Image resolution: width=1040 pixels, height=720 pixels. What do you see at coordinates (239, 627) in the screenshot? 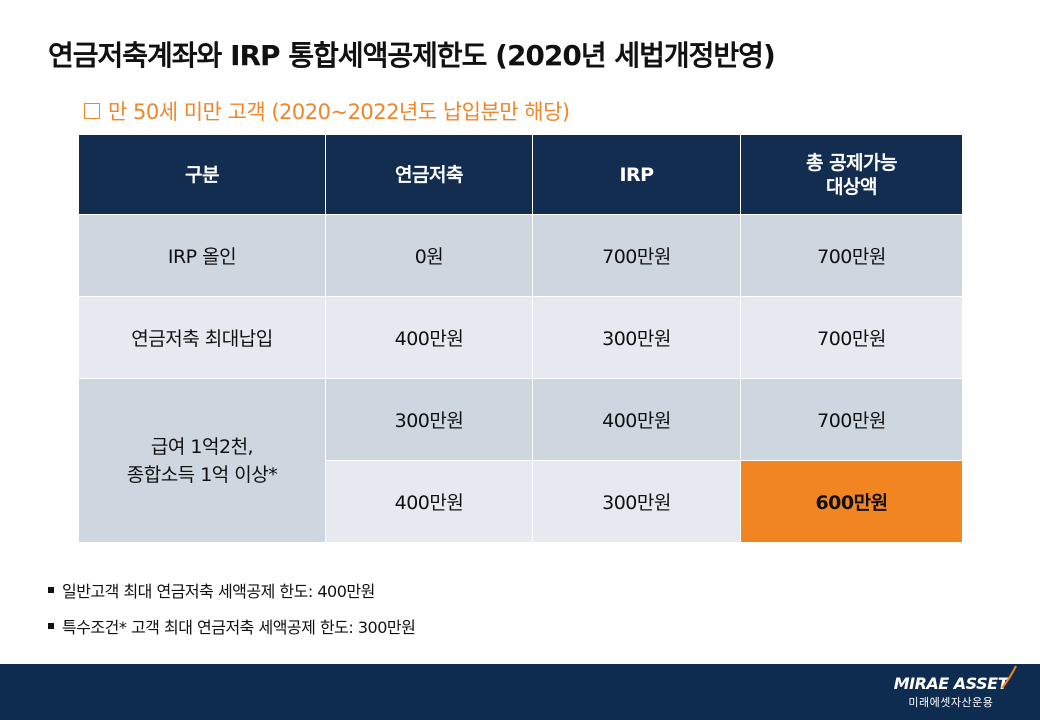
I see `note-text: 특수조건* 고객 최대 연금저축 세액공제 한도: 300만원` at bounding box center [239, 627].